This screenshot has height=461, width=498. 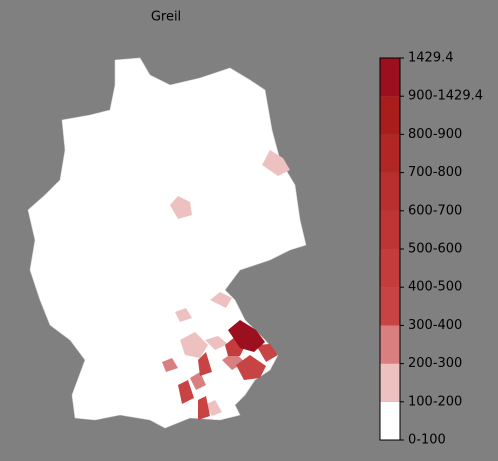 What do you see at coordinates (435, 363) in the screenshot?
I see `colorbar-label: 200-300` at bounding box center [435, 363].